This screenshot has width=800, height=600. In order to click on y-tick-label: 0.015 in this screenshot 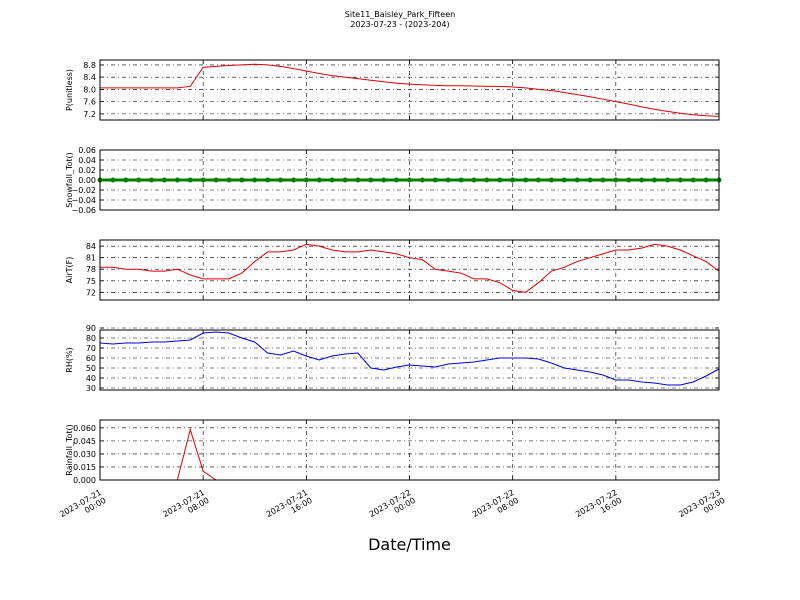, I will do `click(84, 467)`.